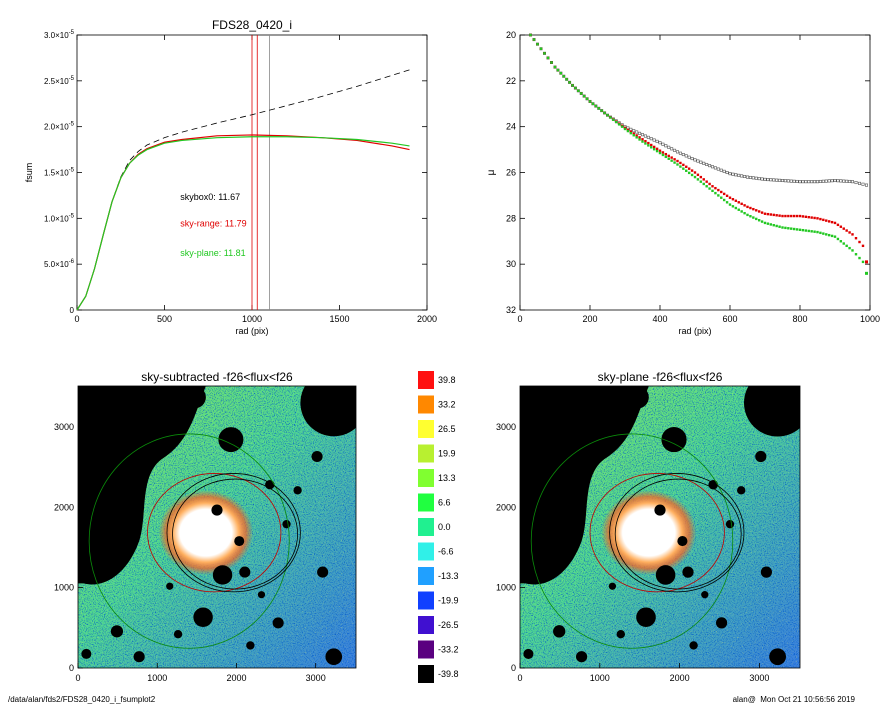  Describe the element at coordinates (759, 678) in the screenshot. I see `x-tick-label: 3000` at that location.